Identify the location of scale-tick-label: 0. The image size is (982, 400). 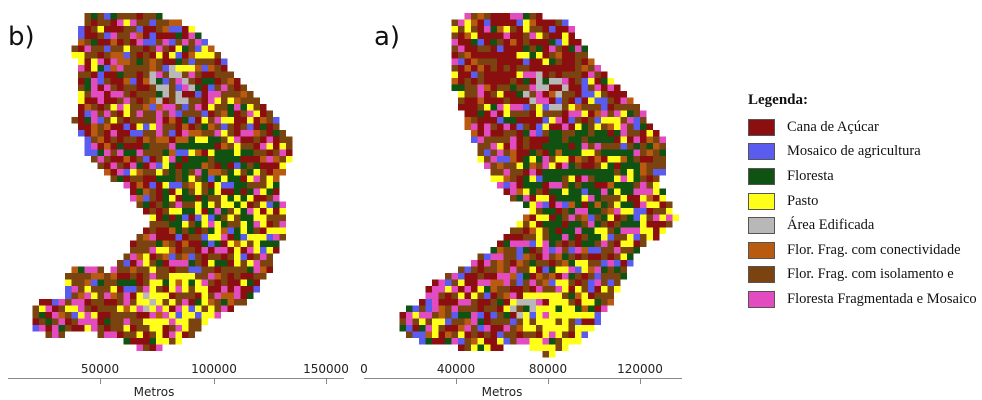
(364, 369).